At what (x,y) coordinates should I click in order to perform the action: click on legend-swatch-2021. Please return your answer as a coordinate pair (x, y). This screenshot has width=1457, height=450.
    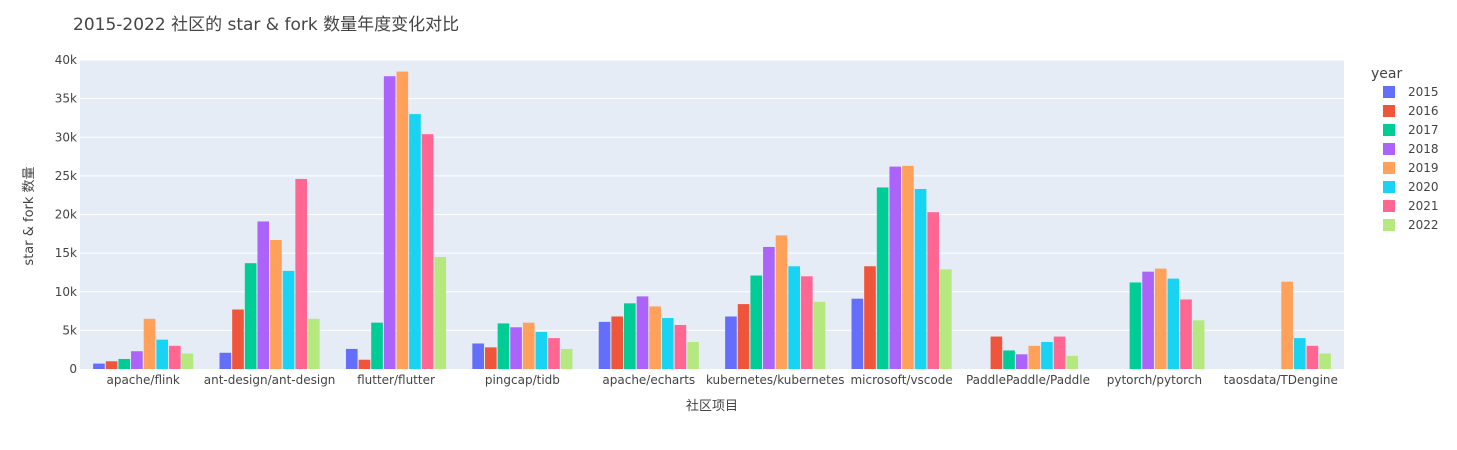
    Looking at the image, I should click on (1389, 206).